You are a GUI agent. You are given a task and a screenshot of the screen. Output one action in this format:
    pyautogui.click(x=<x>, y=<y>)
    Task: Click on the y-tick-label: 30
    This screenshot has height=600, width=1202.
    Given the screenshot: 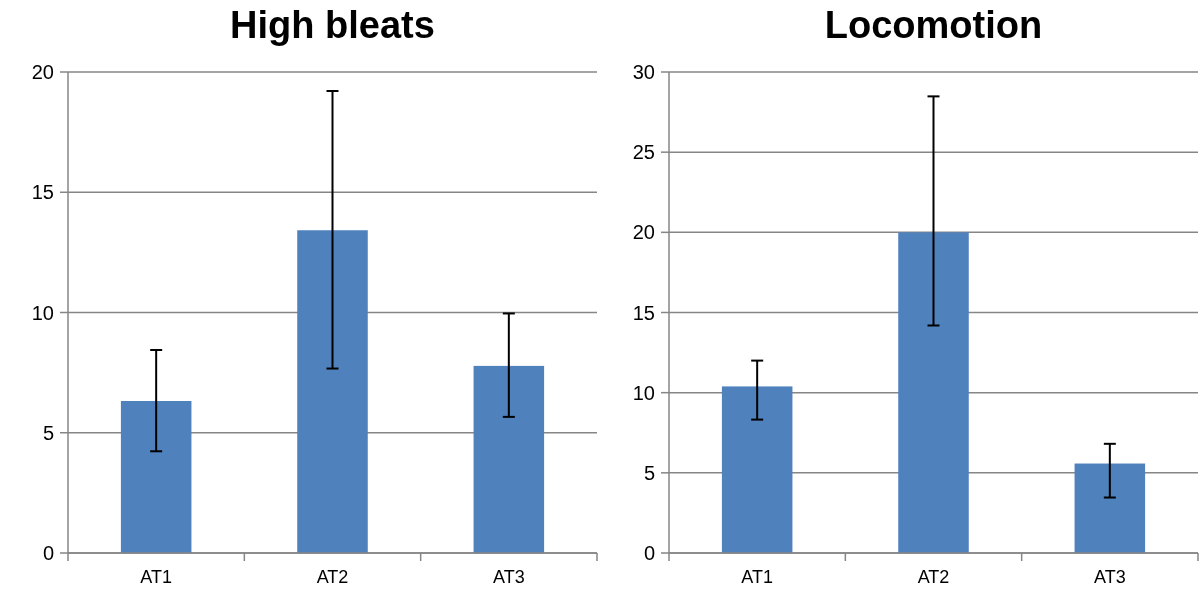 What is the action you would take?
    pyautogui.click(x=643, y=72)
    